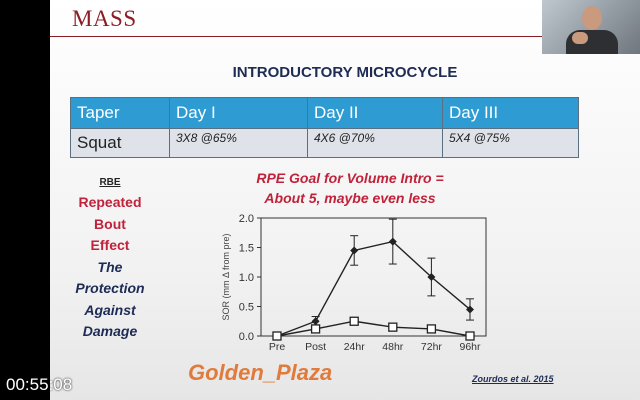 Image resolution: width=640 pixels, height=400 pixels. Describe the element at coordinates (238, 113) in the screenshot. I see `table-header-cell: Day I` at that location.